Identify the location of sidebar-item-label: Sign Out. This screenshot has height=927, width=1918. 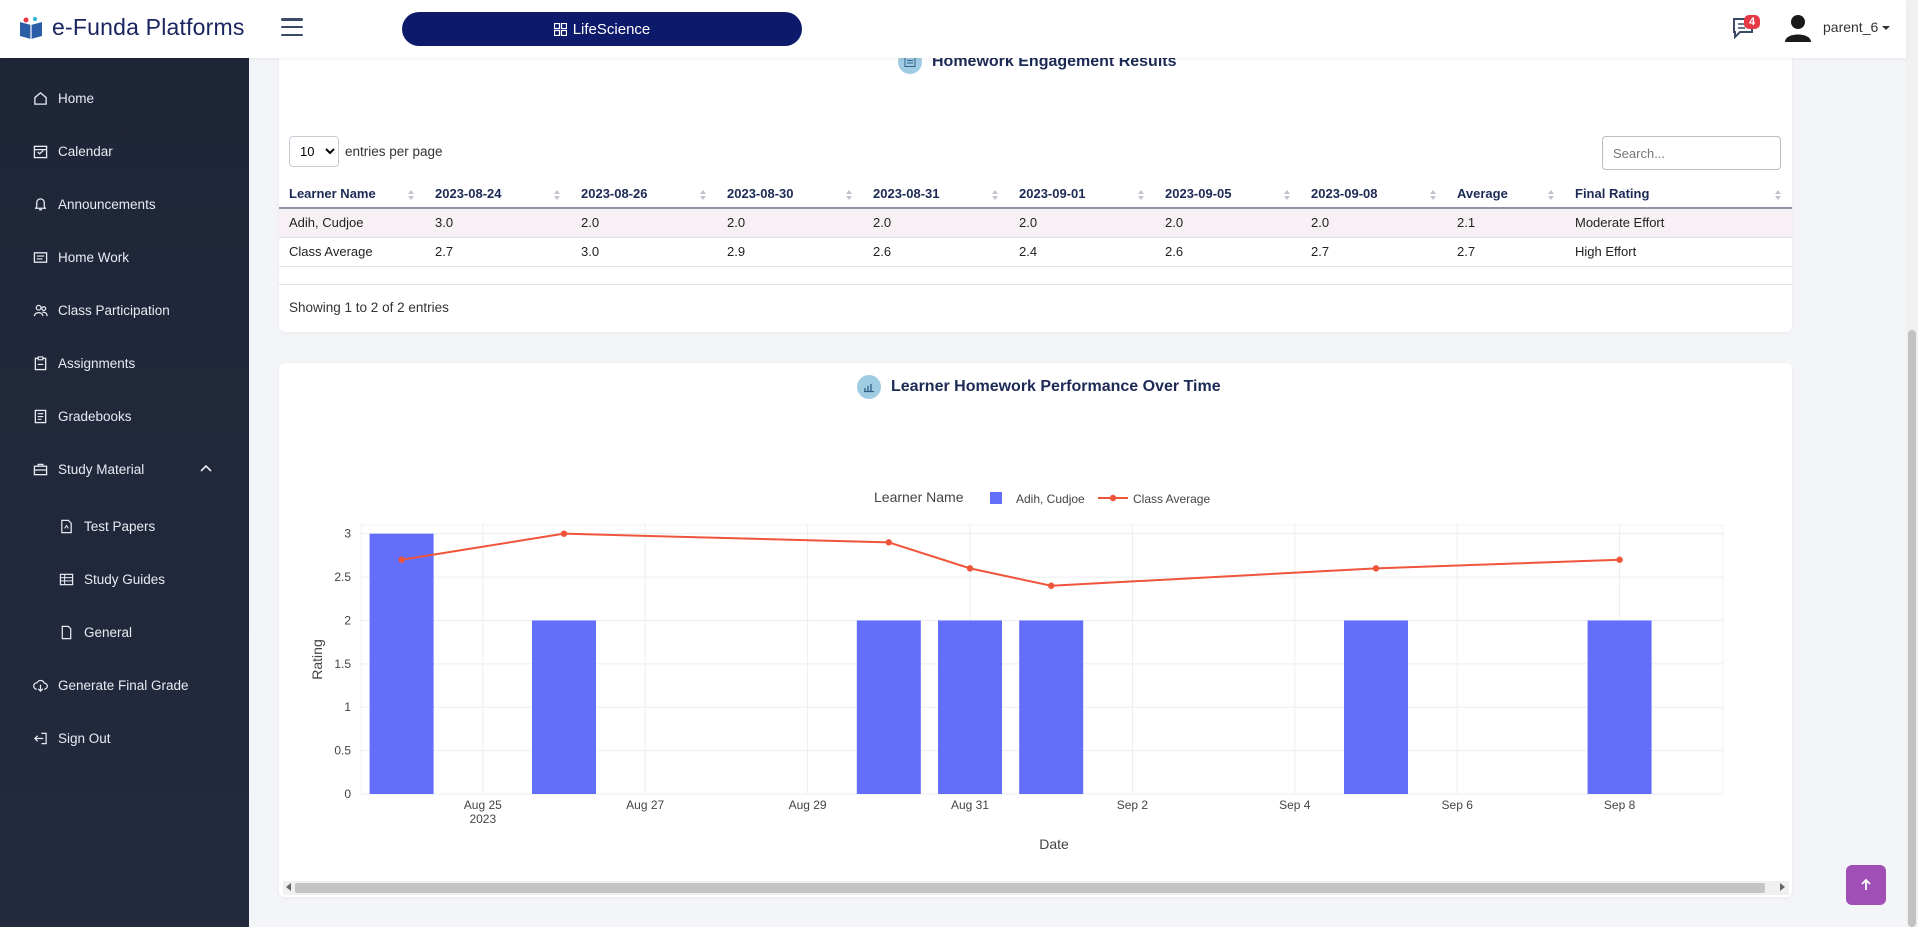
(84, 738).